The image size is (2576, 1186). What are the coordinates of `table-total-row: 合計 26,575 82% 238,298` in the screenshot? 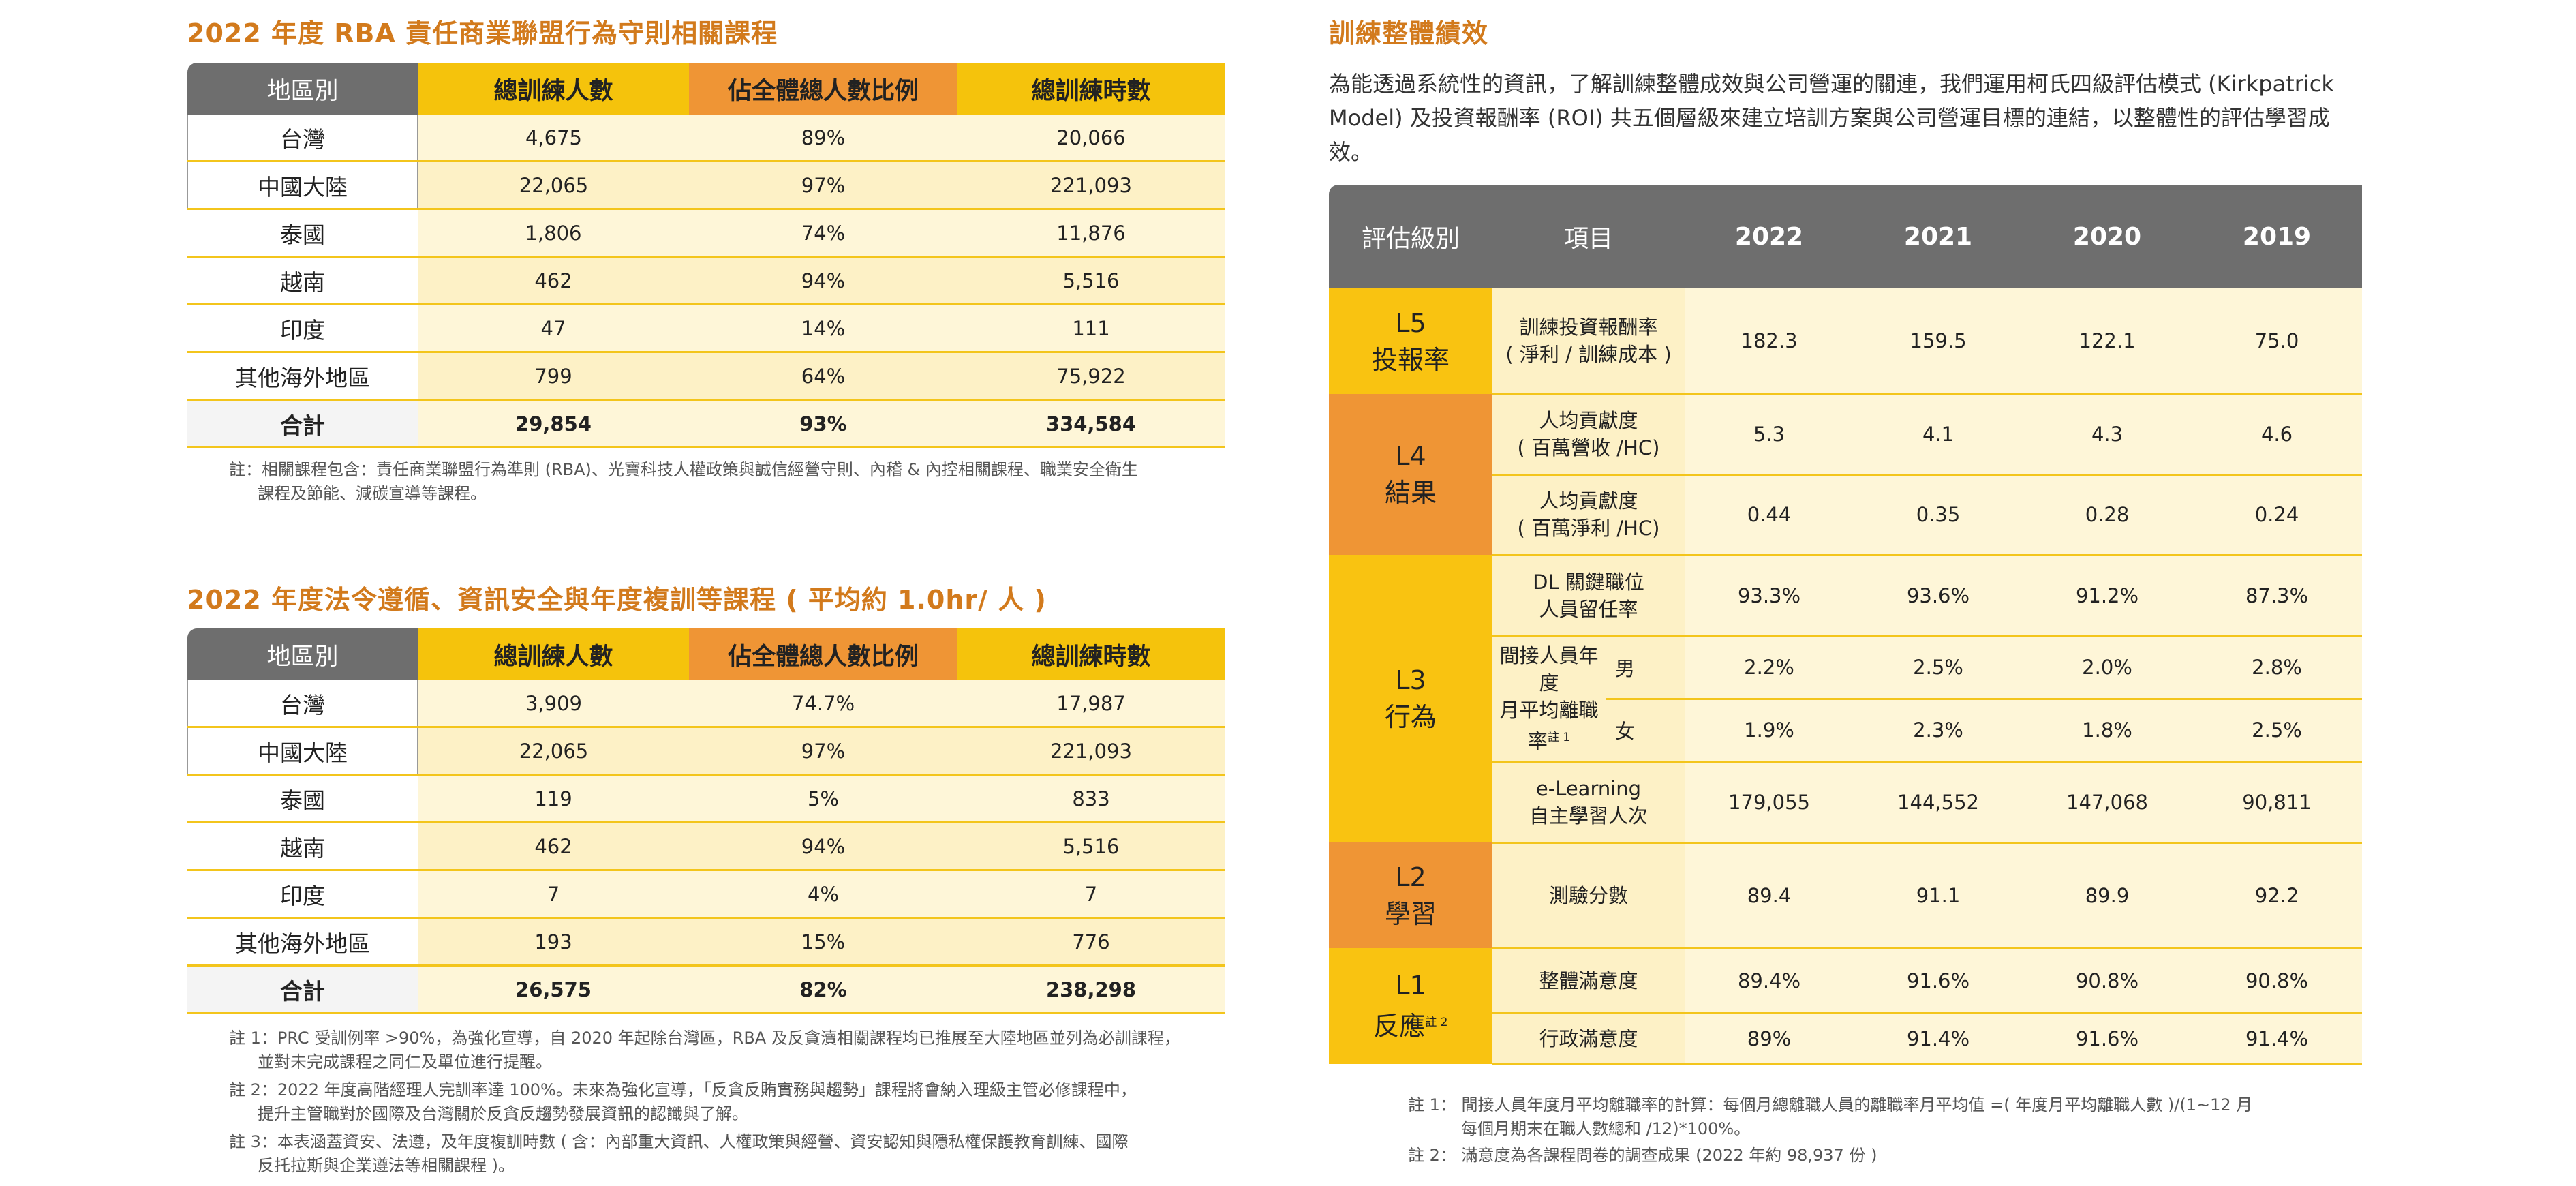 It's located at (706, 989).